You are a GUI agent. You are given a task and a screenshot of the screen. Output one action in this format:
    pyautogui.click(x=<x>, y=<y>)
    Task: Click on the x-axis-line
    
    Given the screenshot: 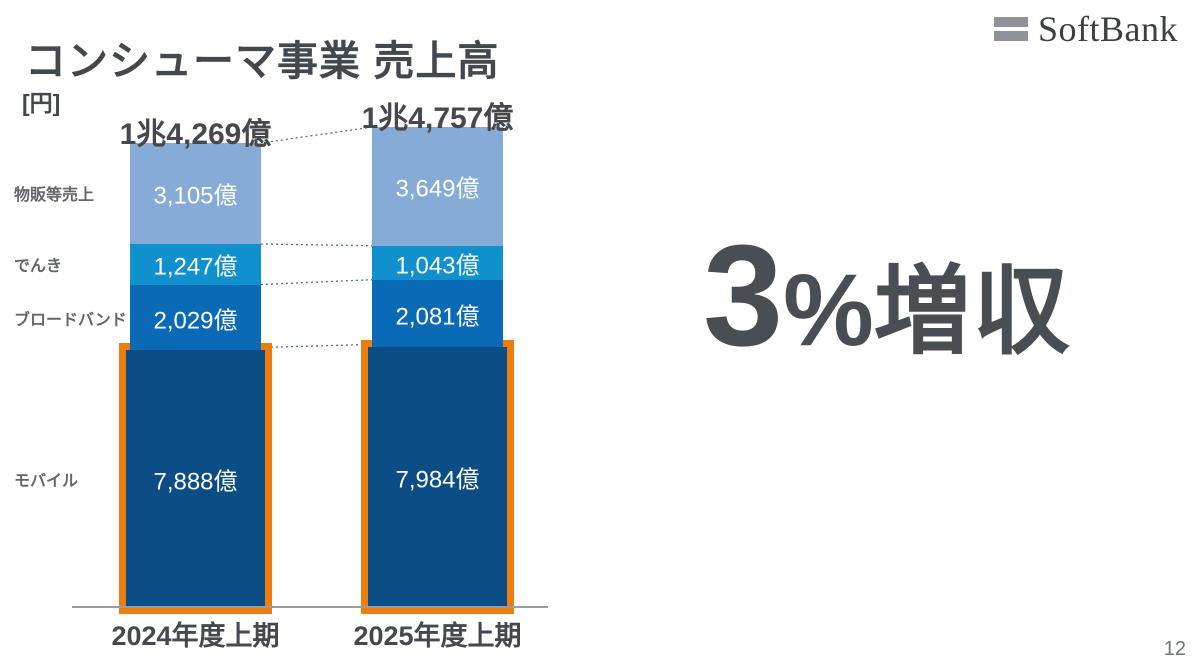 What is the action you would take?
    pyautogui.click(x=310, y=607)
    